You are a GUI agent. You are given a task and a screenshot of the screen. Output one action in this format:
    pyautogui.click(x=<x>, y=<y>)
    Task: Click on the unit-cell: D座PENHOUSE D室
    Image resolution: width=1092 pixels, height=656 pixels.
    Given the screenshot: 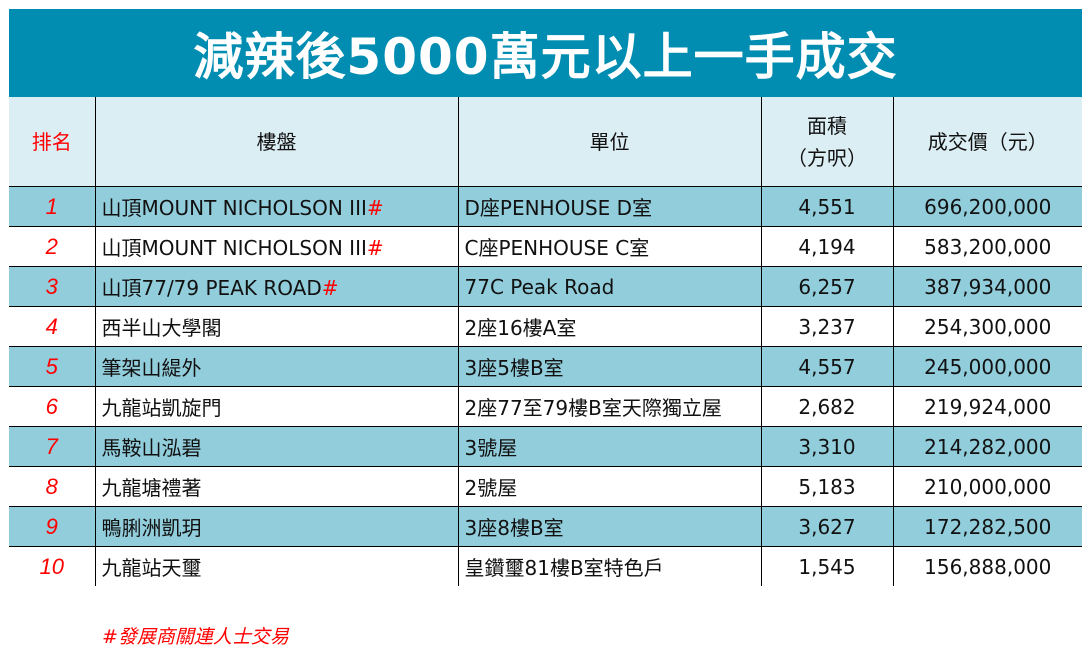 What is the action you would take?
    pyautogui.click(x=609, y=206)
    